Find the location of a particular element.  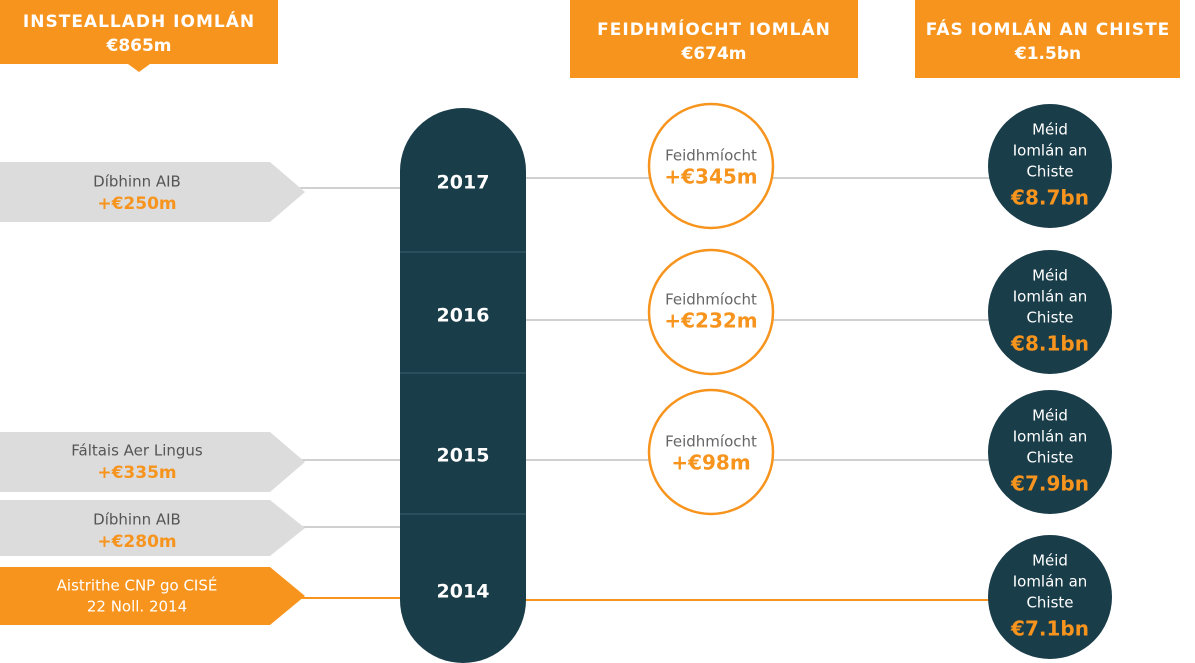

header-value: €1.5bn is located at coordinates (1047, 54).